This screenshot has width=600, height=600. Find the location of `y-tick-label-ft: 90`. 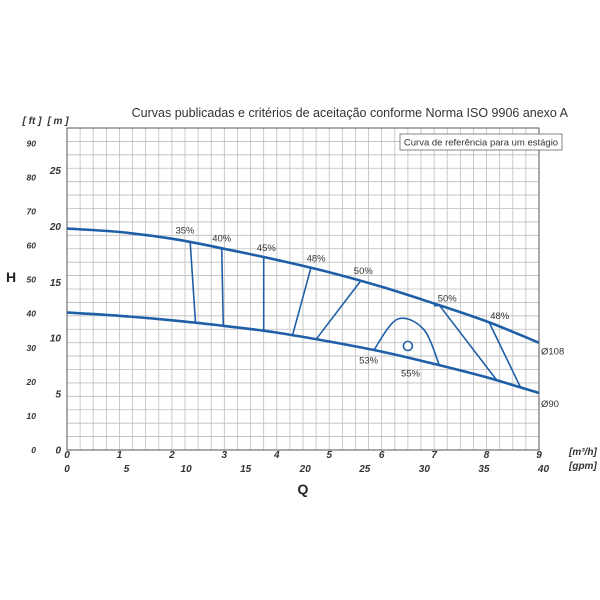

y-tick-label-ft: 90 is located at coordinates (32, 143).